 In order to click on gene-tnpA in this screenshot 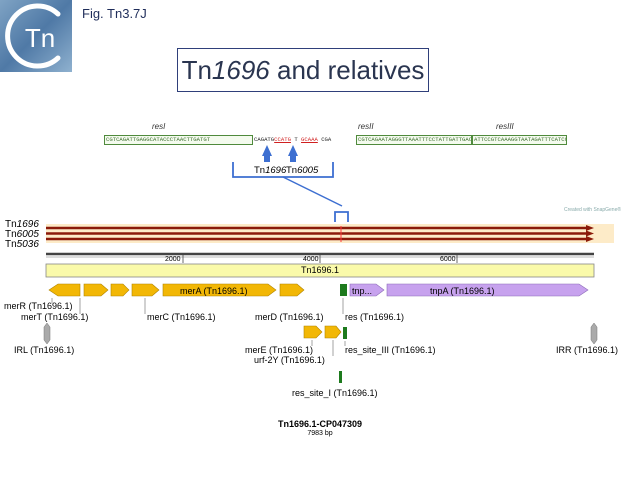, I will do `click(487, 290)`.